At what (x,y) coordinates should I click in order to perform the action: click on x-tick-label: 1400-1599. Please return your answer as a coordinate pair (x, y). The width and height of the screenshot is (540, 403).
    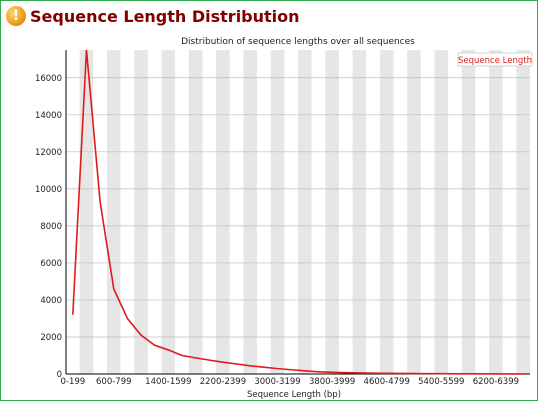
    Looking at the image, I should click on (168, 382).